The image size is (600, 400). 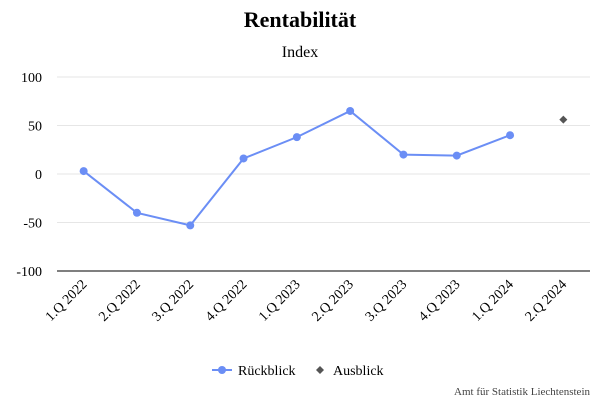 I want to click on x-tick-label: 4.Q 2022, so click(x=226, y=300).